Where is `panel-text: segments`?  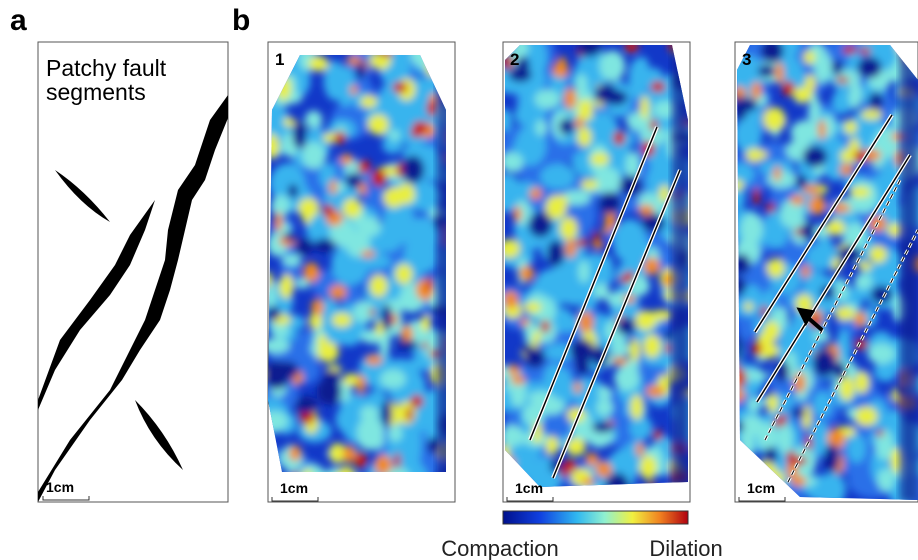
panel-text: segments is located at coordinates (96, 92).